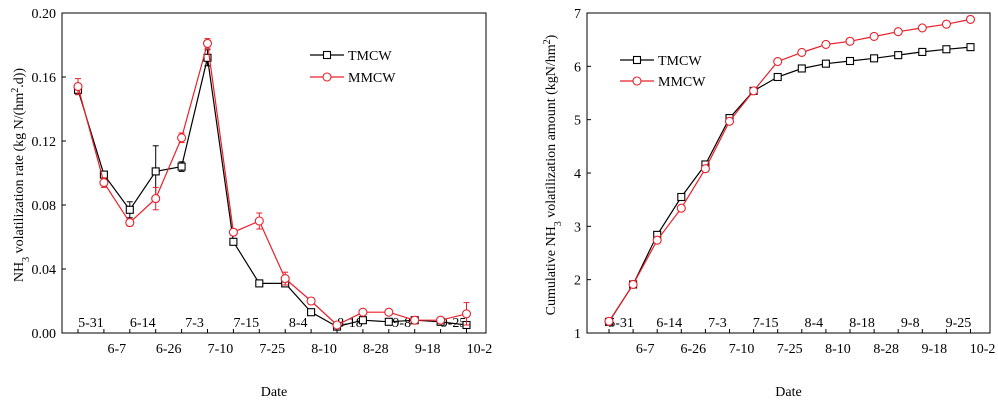 This screenshot has width=998, height=401. What do you see at coordinates (551, 36) in the screenshot?
I see `y-axis-label-end: )` at bounding box center [551, 36].